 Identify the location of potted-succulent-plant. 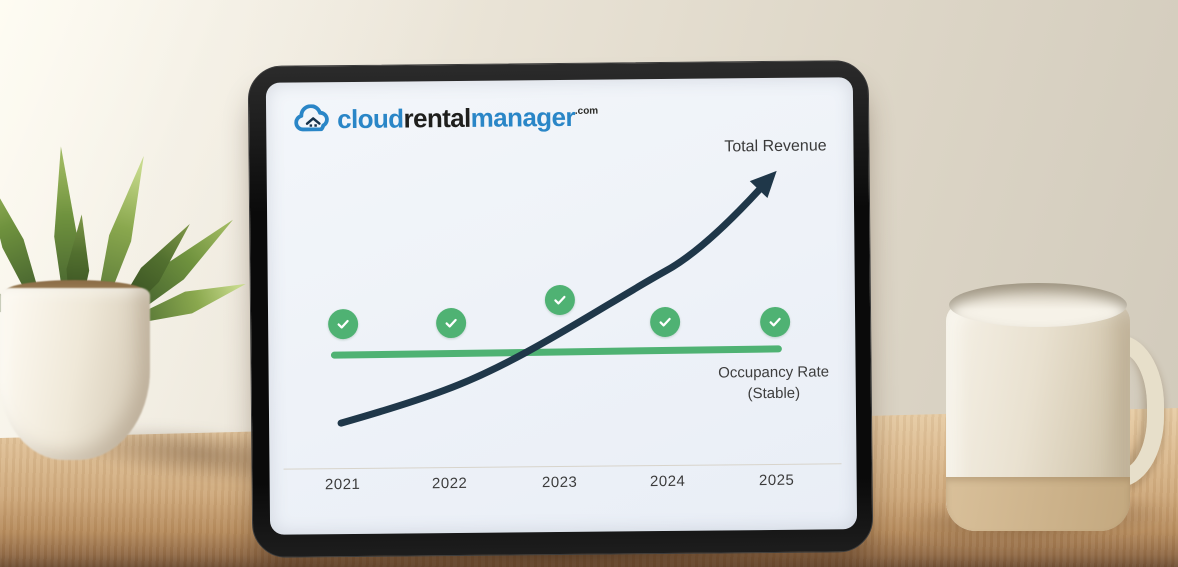
(106, 300).